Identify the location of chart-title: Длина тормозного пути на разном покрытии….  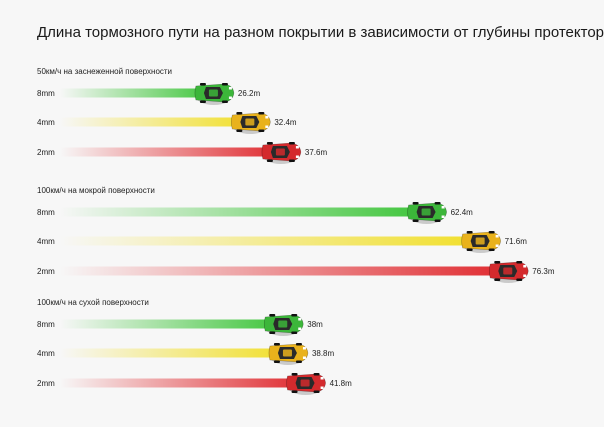
(320, 32).